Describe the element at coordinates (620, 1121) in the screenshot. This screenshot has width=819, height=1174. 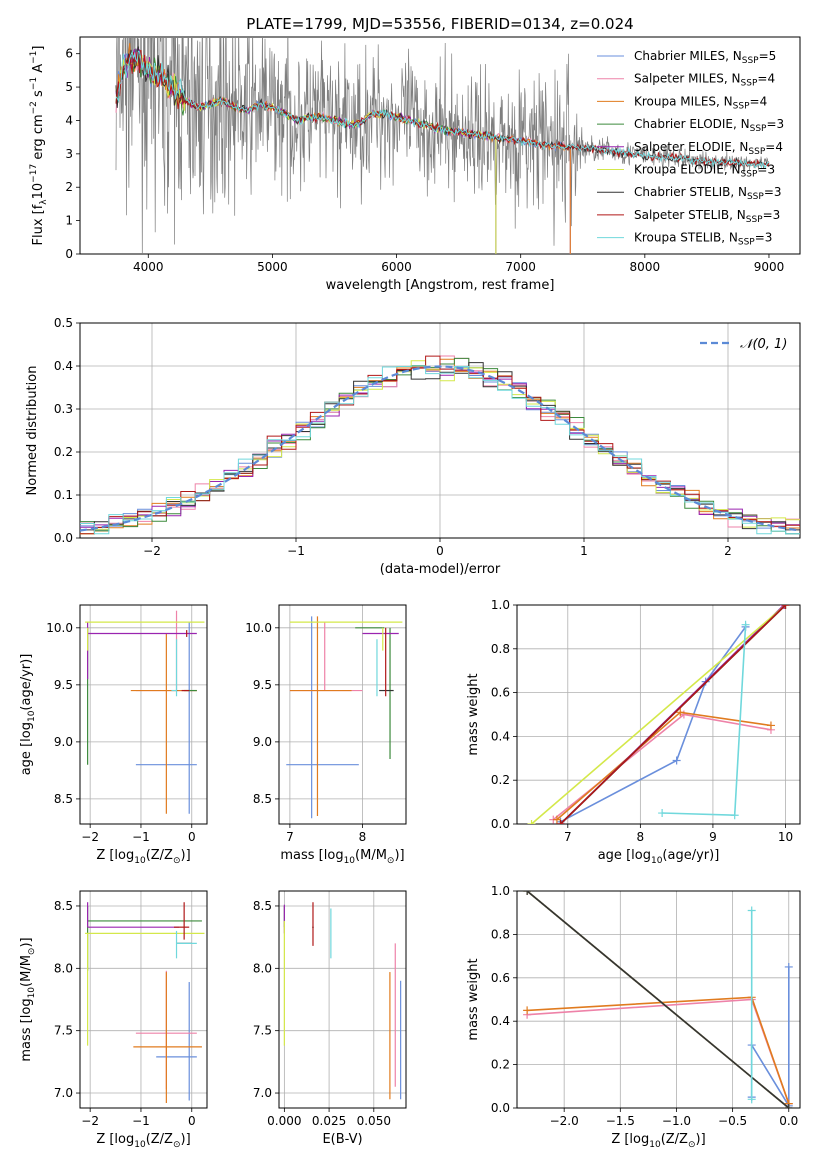
I see `x-tick-label: −1.5` at that location.